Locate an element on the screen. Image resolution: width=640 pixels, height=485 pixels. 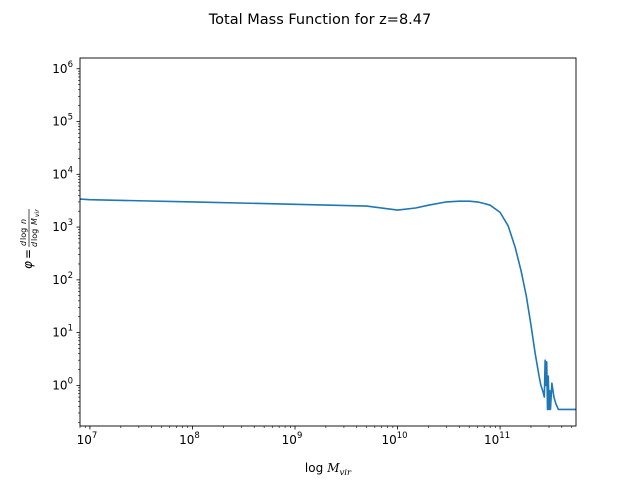
y-tick-label: 10² is located at coordinates (62, 279).